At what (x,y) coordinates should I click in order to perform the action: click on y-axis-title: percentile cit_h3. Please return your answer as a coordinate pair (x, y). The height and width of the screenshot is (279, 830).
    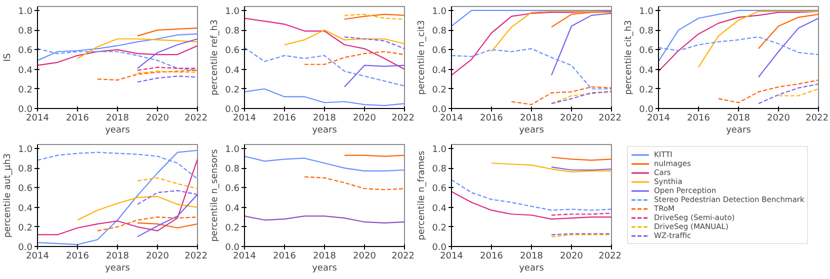
    Looking at the image, I should click on (629, 57).